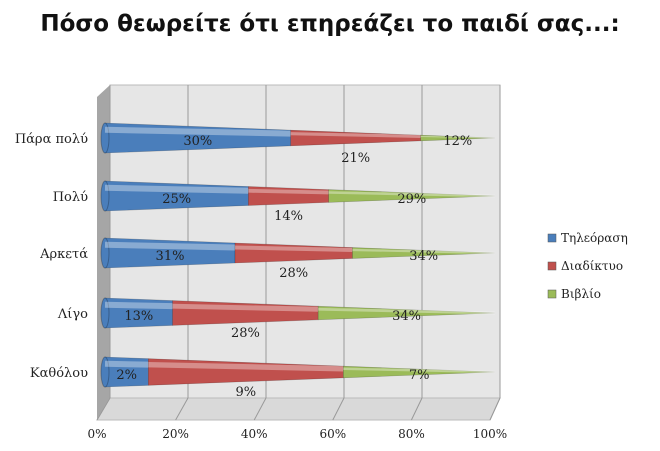 The image size is (660, 451). What do you see at coordinates (197, 141) in the screenshot?
I see `data-label: 30%` at bounding box center [197, 141].